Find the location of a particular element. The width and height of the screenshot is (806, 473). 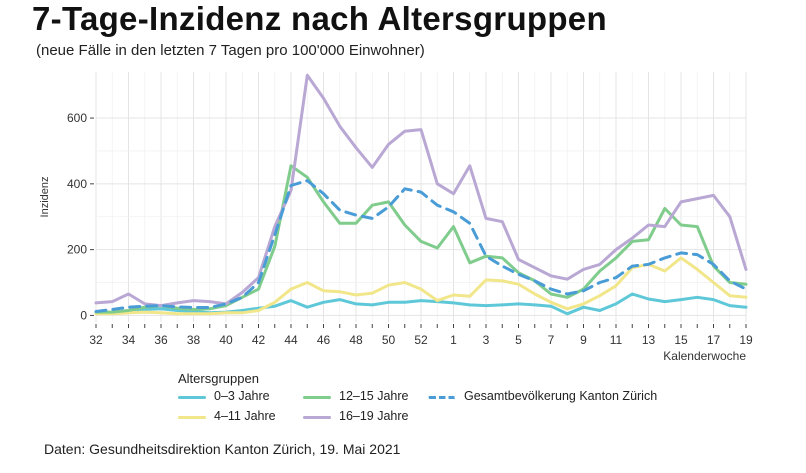

x-tick-label: 7 is located at coordinates (551, 340).